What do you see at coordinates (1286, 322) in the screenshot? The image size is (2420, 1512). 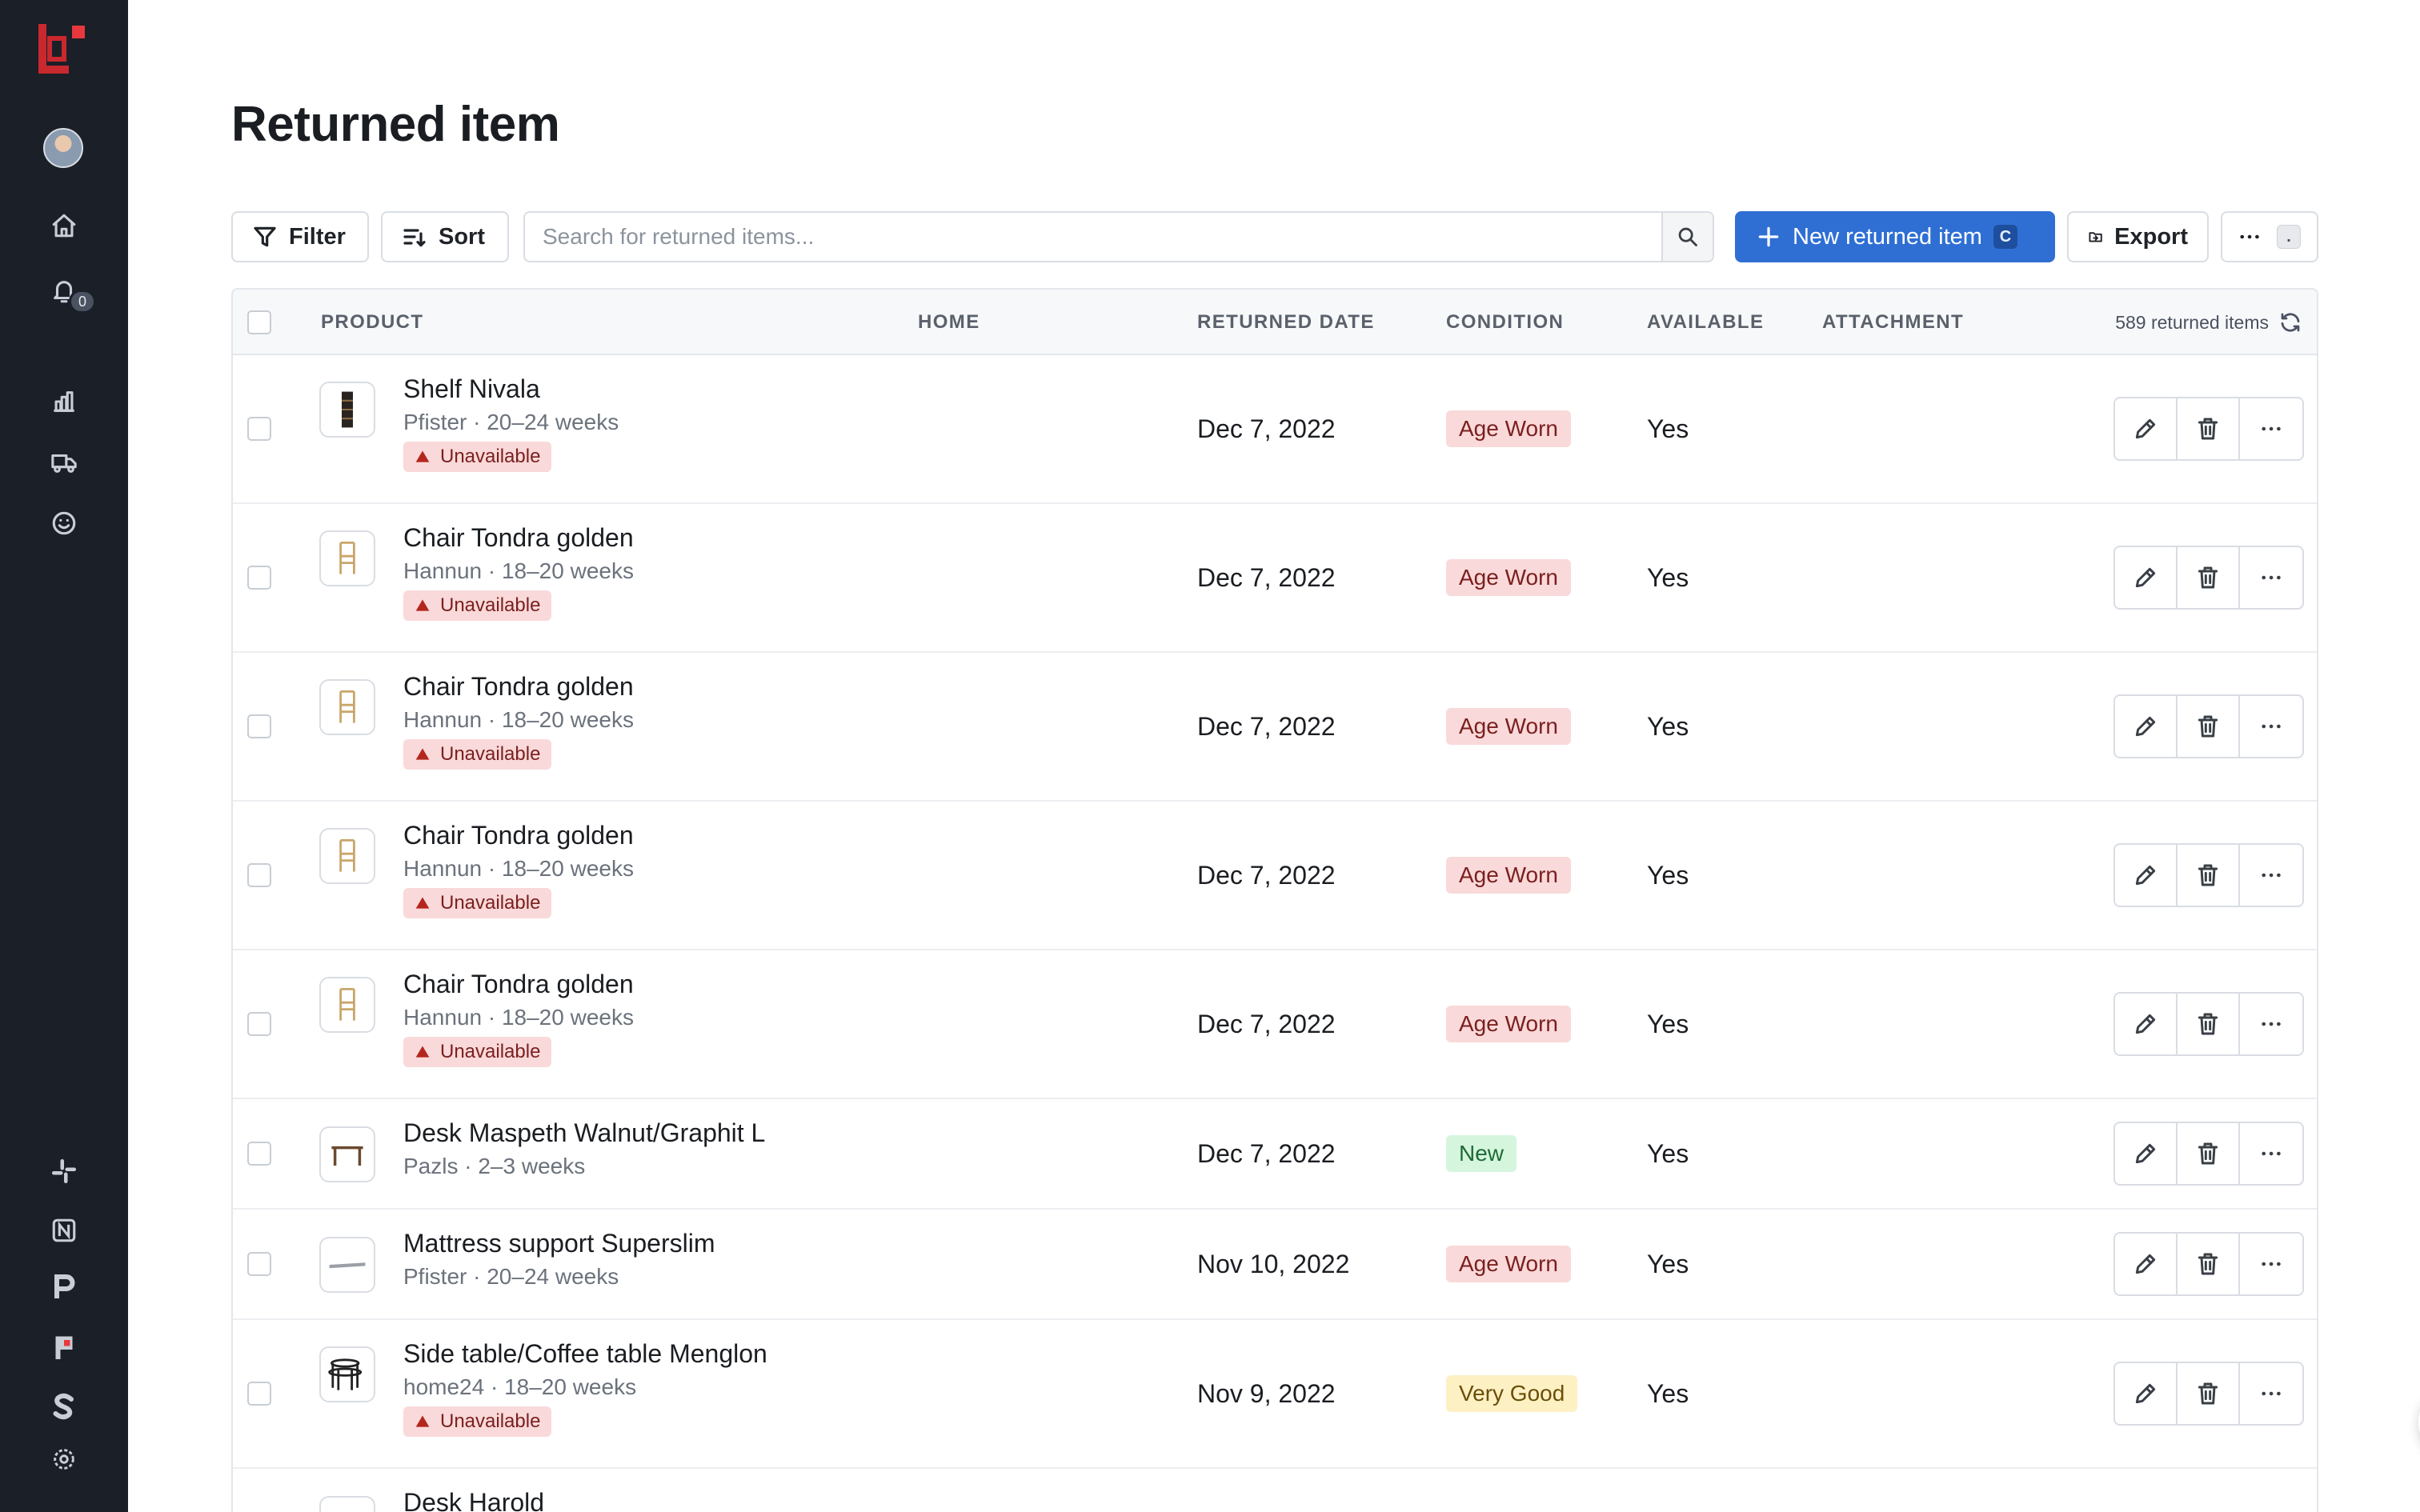 I see `column-returned-date: RETURNED DATE` at bounding box center [1286, 322].